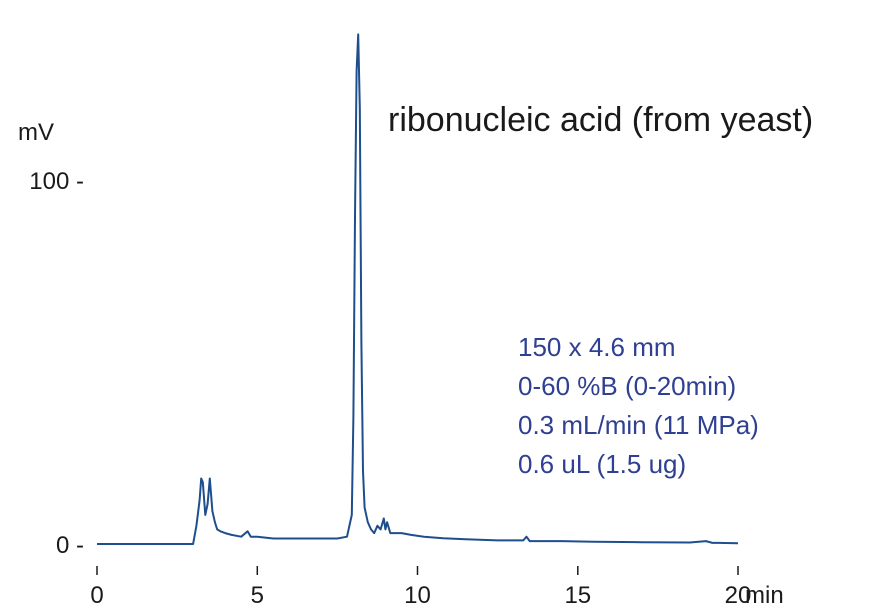  Describe the element at coordinates (70, 545) in the screenshot. I see `y-tick-label: 0 -` at that location.